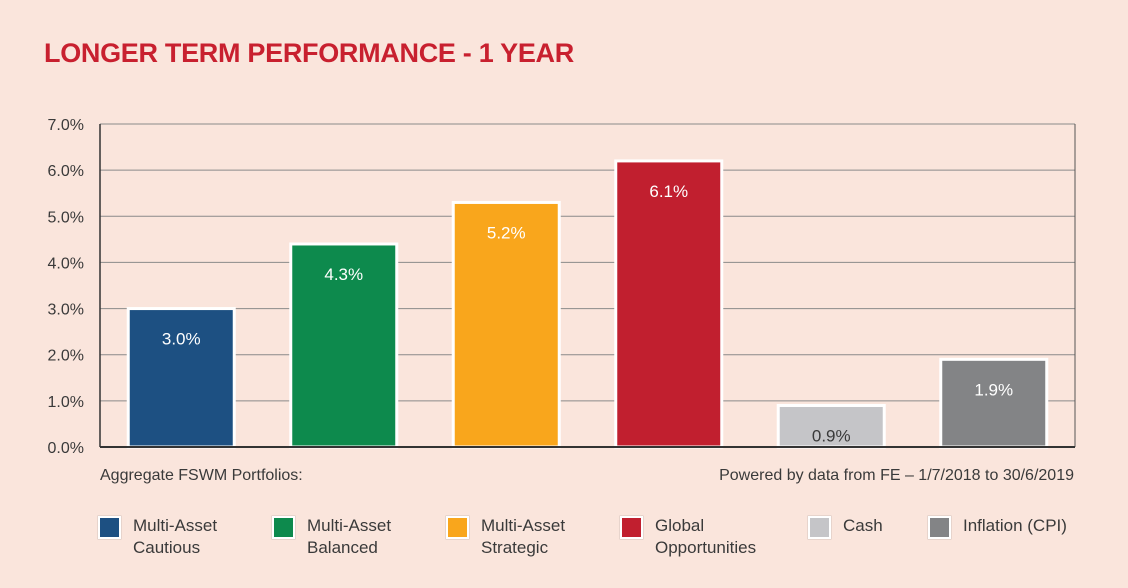 This screenshot has height=588, width=1128. I want to click on legend-item: Multi-Asset Cautious, so click(157, 537).